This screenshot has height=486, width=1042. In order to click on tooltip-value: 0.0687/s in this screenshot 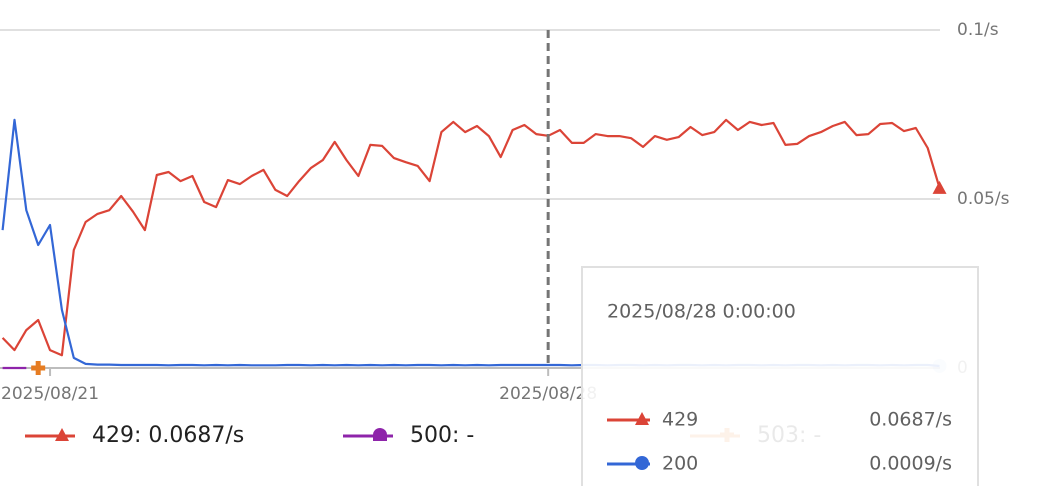, I will do `click(910, 420)`.